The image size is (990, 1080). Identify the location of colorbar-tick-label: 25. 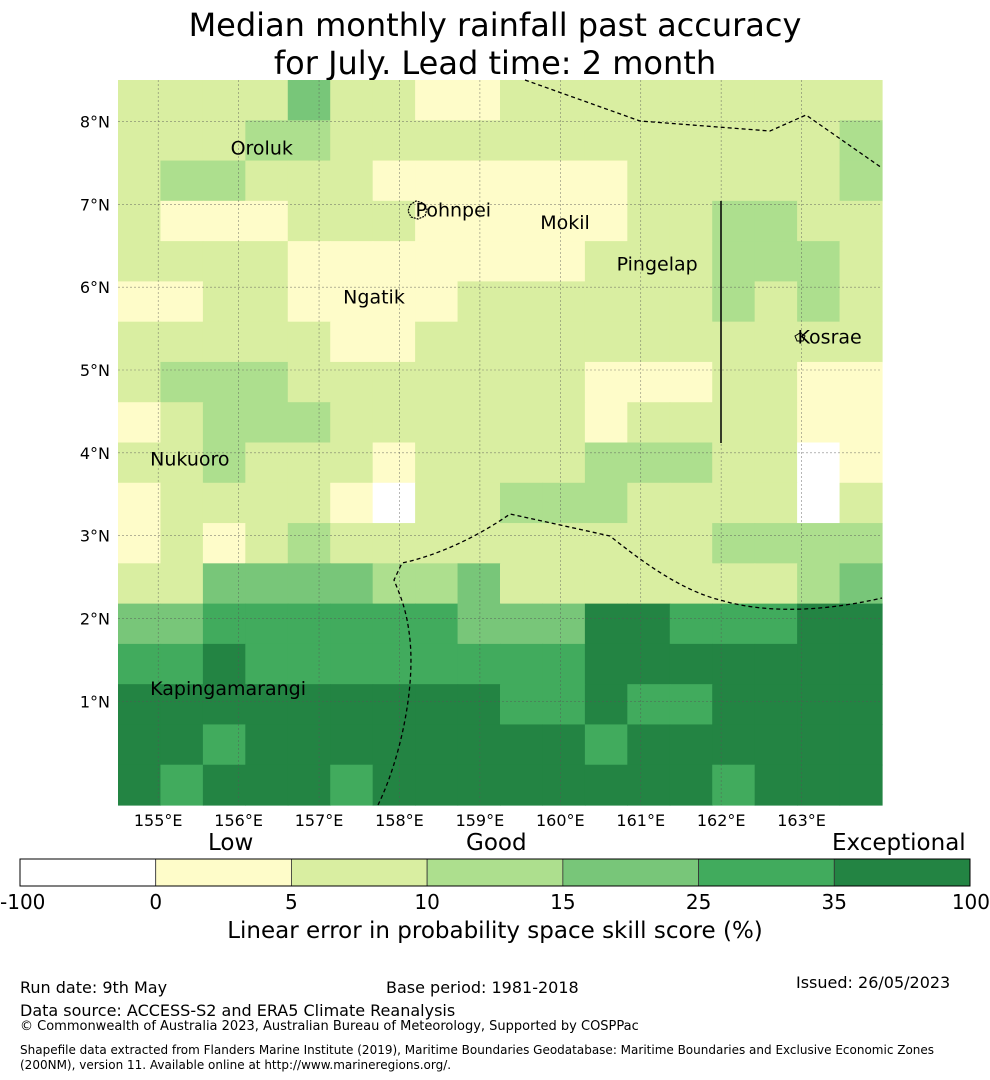
(698, 902).